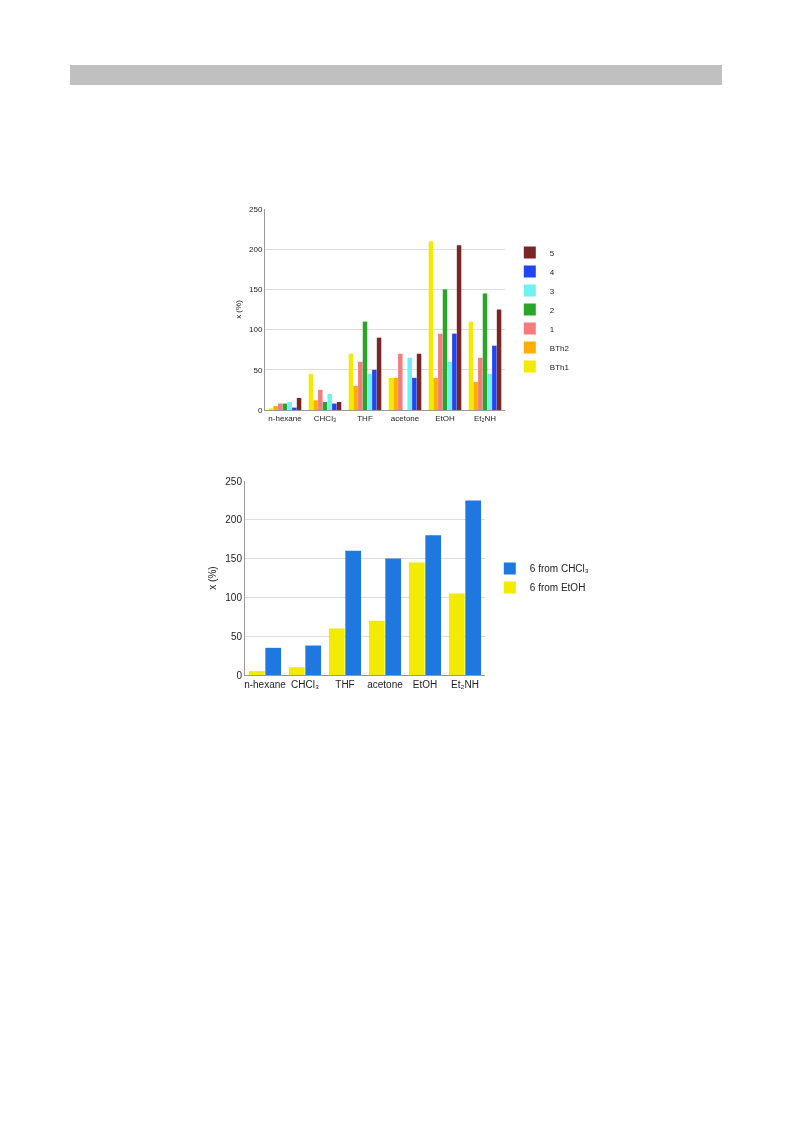  I want to click on legend-label: BTh2, so click(559, 348).